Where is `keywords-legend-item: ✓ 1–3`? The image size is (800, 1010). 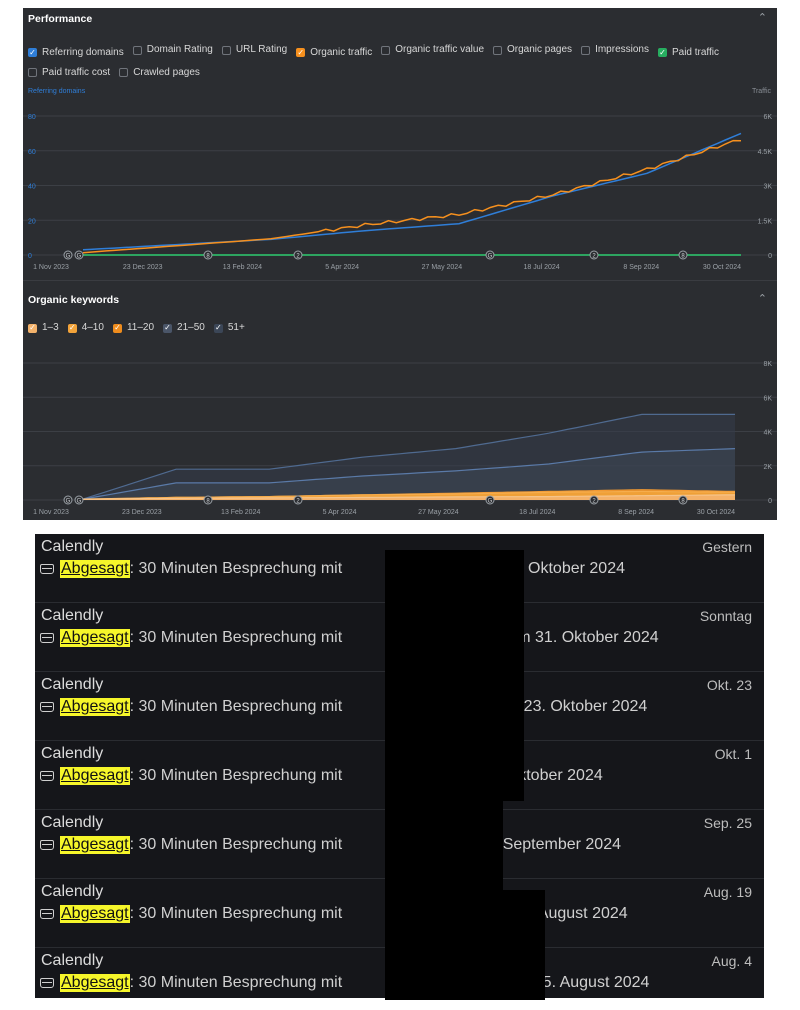
keywords-legend-item: ✓ 1–3 is located at coordinates (43, 328).